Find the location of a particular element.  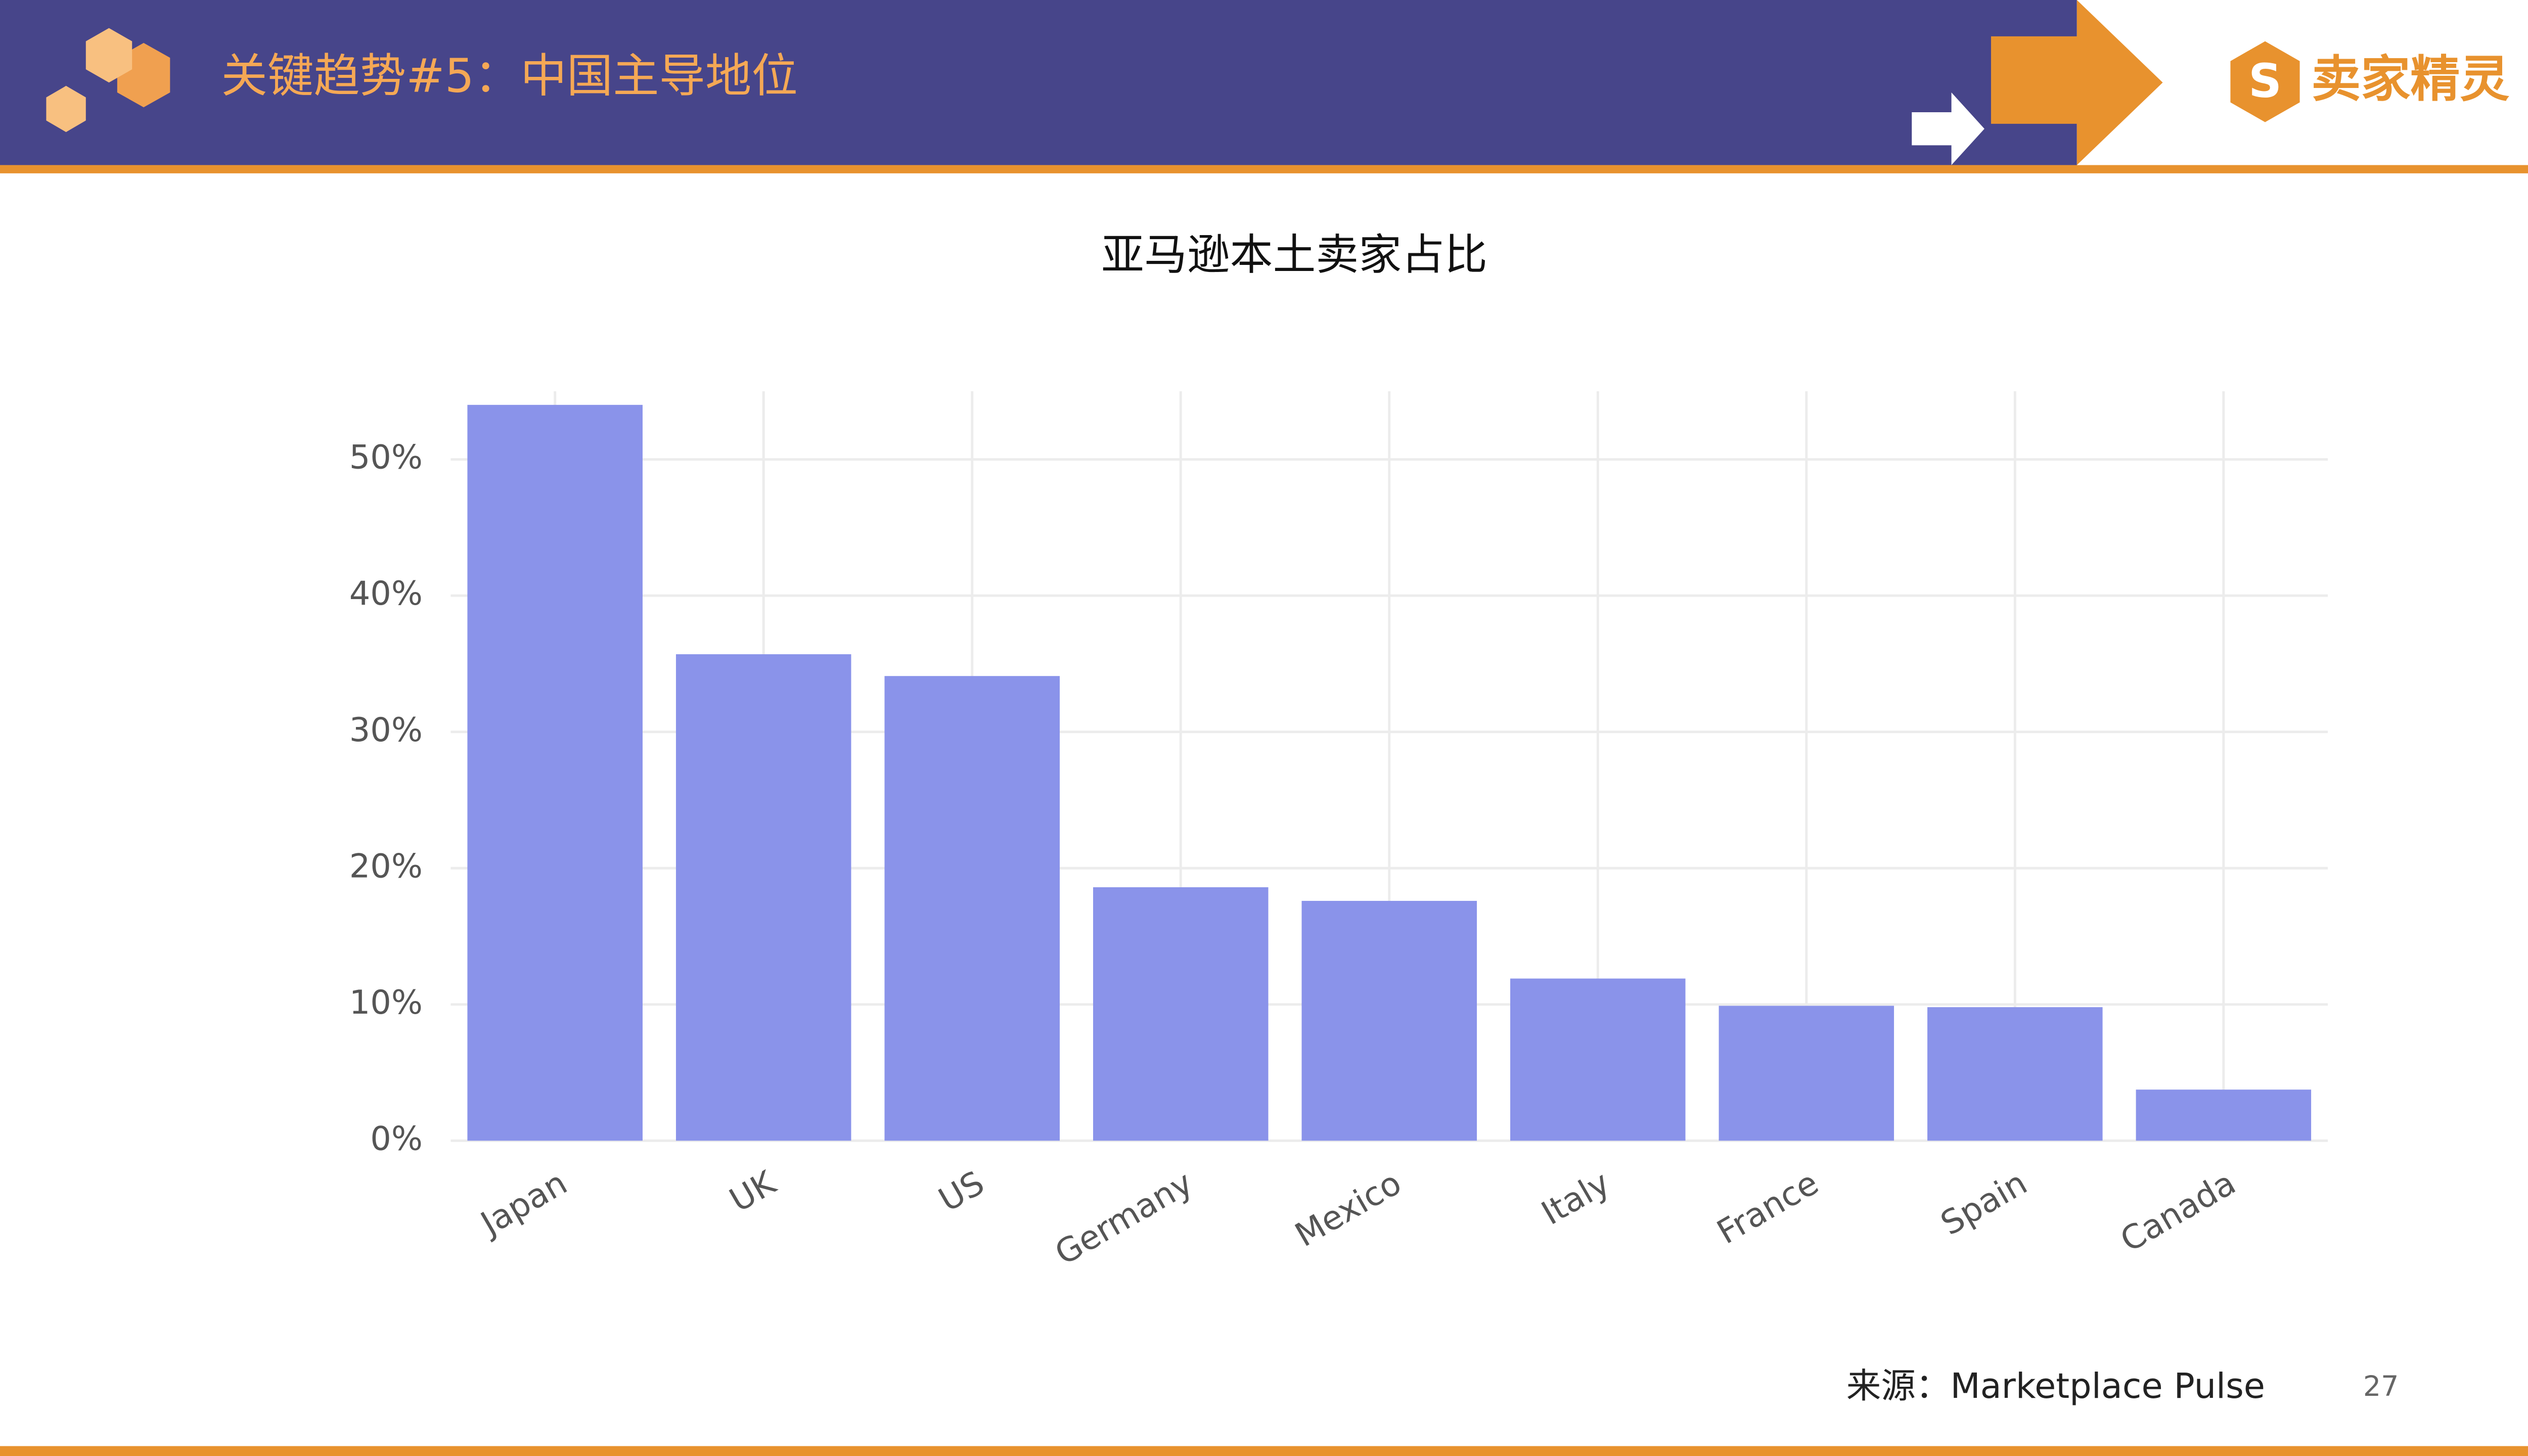

svg-text: S is located at coordinates (2265, 81).